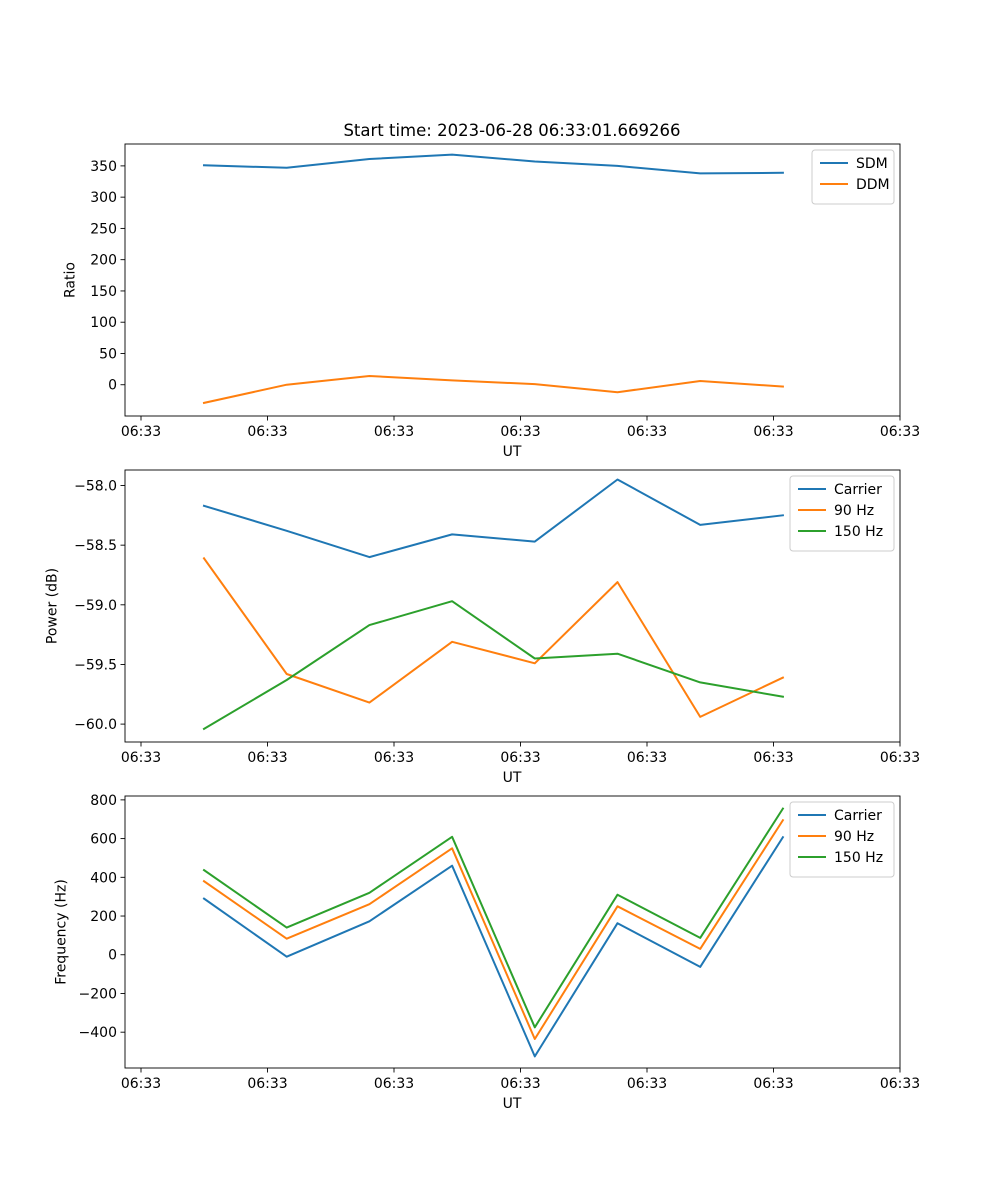 The width and height of the screenshot is (1000, 1200). Describe the element at coordinates (873, 185) in the screenshot. I see `legend-label: DDM` at that location.